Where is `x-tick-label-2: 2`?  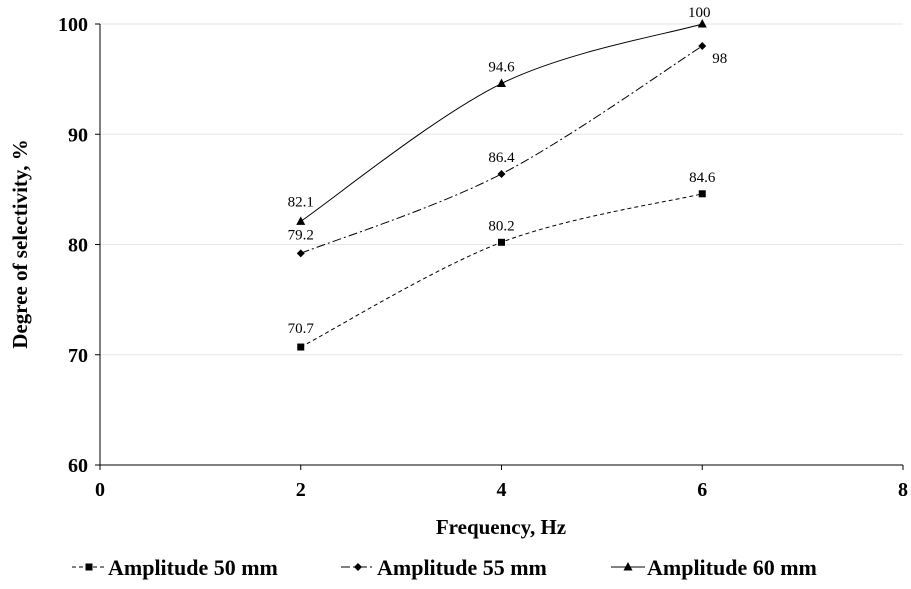
x-tick-label-2: 2 is located at coordinates (301, 490).